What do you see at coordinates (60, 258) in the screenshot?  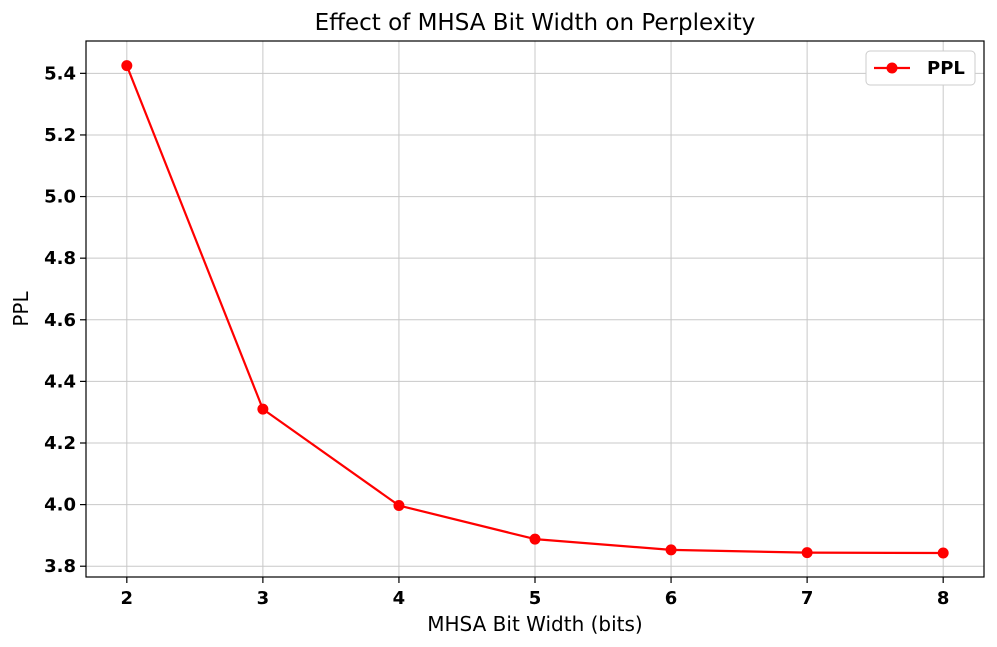 I see `y-tick-label: 4.8` at bounding box center [60, 258].